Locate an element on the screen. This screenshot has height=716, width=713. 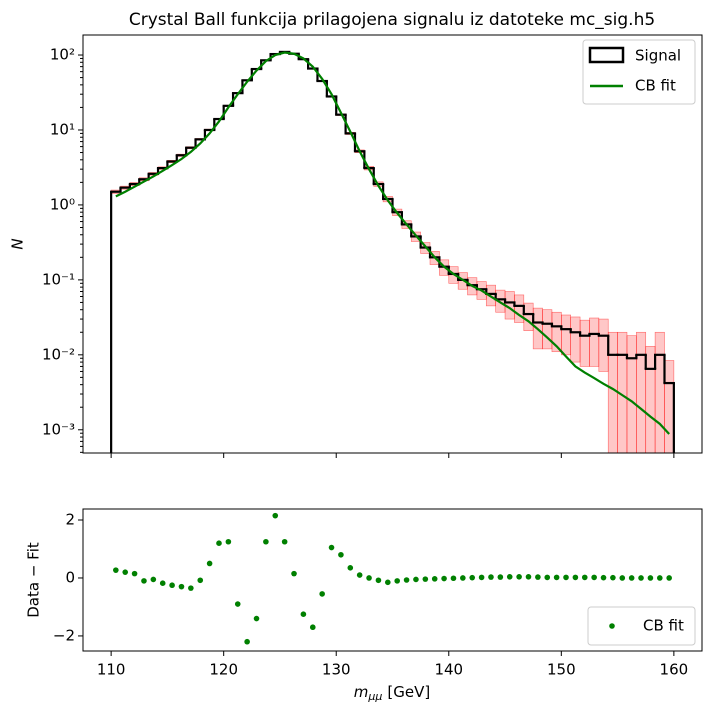
y-tick-label: 10⁻² is located at coordinates (58, 354).